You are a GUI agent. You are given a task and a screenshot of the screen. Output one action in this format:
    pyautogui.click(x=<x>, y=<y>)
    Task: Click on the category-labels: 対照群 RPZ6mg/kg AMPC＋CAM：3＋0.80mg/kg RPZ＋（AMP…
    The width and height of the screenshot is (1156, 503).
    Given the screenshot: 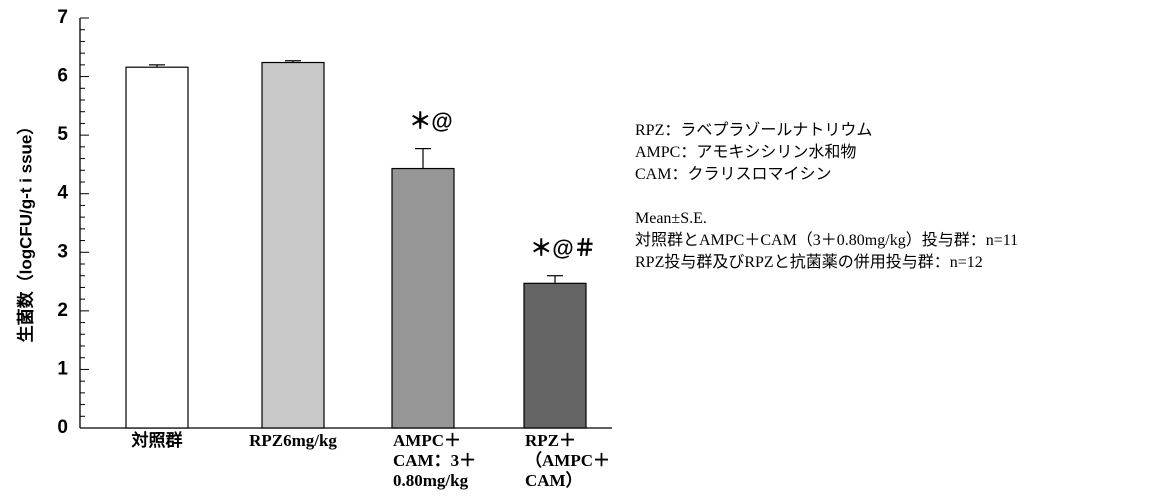 What is the action you would take?
    pyautogui.click(x=370, y=460)
    